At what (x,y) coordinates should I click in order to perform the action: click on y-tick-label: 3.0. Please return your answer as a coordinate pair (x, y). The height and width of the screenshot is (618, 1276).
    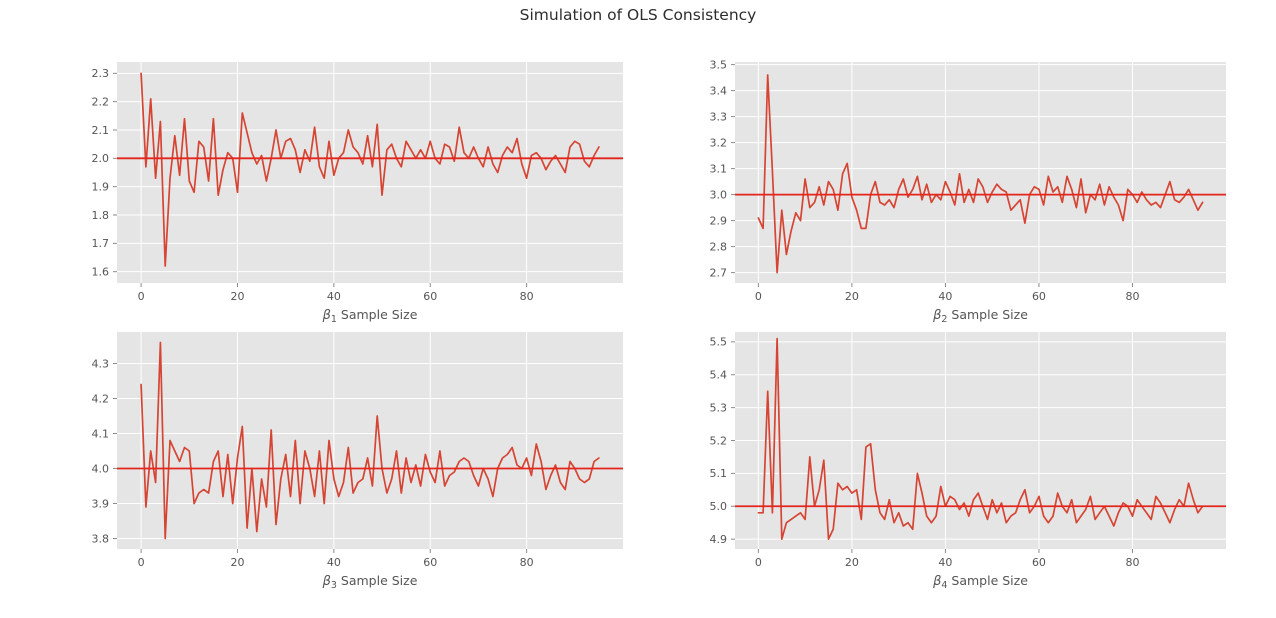
    Looking at the image, I should click on (719, 194).